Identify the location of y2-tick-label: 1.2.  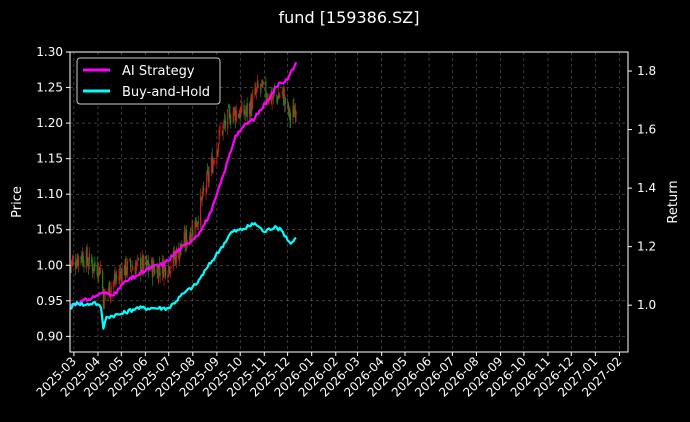
(646, 247).